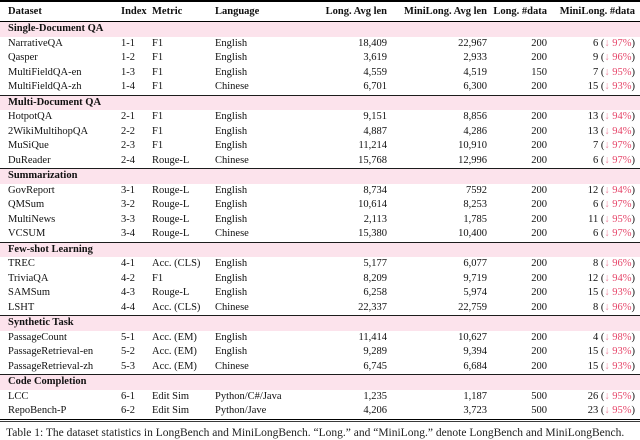 This screenshot has height=440, width=640. What do you see at coordinates (475, 410) in the screenshot?
I see `cell-minilong-avg-len: 3,723` at bounding box center [475, 410].